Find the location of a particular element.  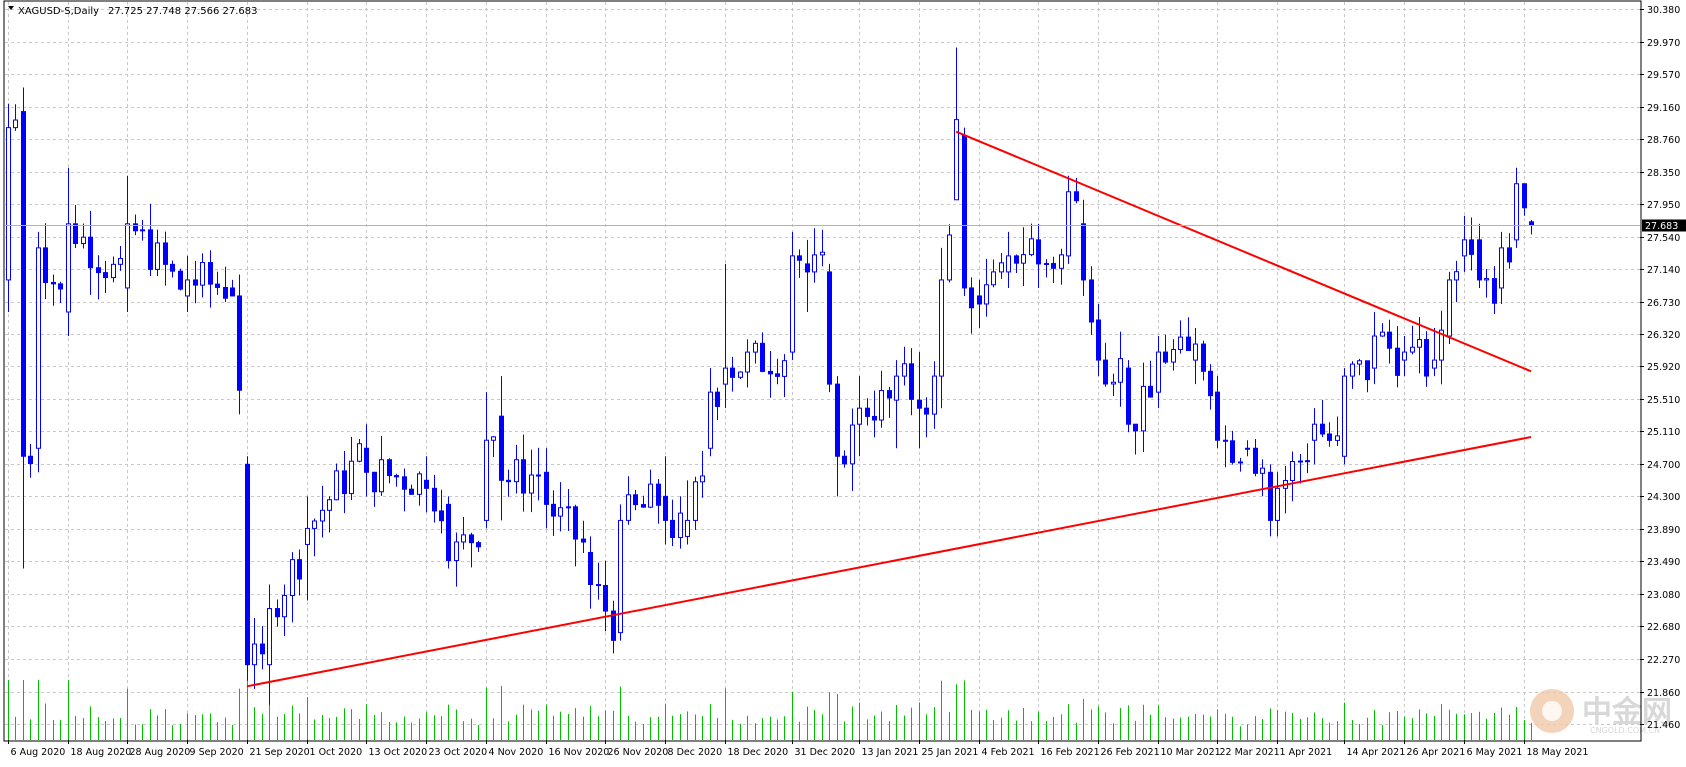

x-tick-label: 13 Jan 2021 is located at coordinates (890, 752).